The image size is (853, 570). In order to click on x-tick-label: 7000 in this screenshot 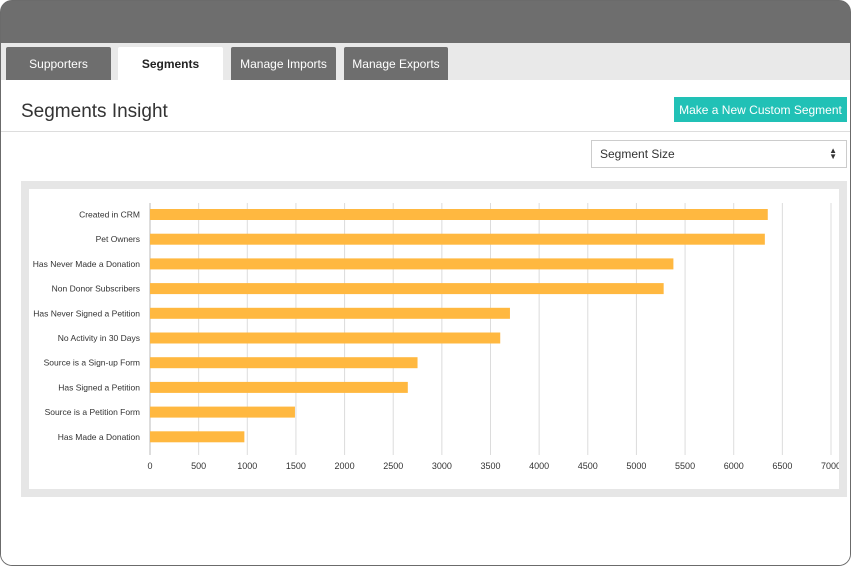, I will do `click(830, 466)`.